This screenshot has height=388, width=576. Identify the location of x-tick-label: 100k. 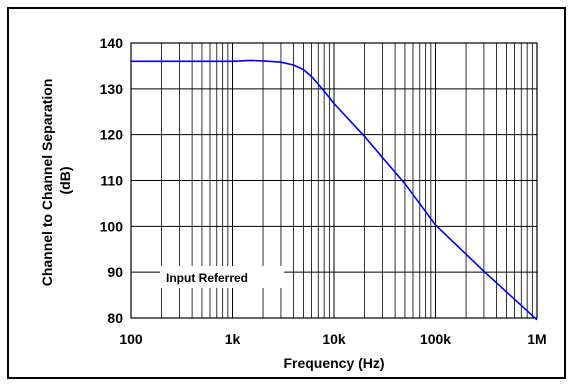
(435, 339).